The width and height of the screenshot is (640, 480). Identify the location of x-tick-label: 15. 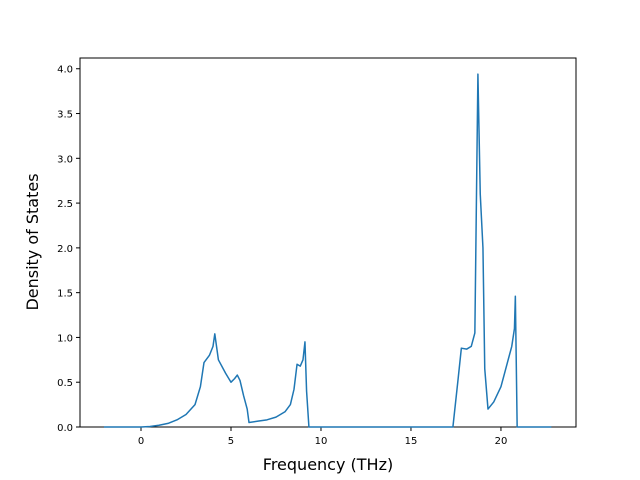
(411, 441).